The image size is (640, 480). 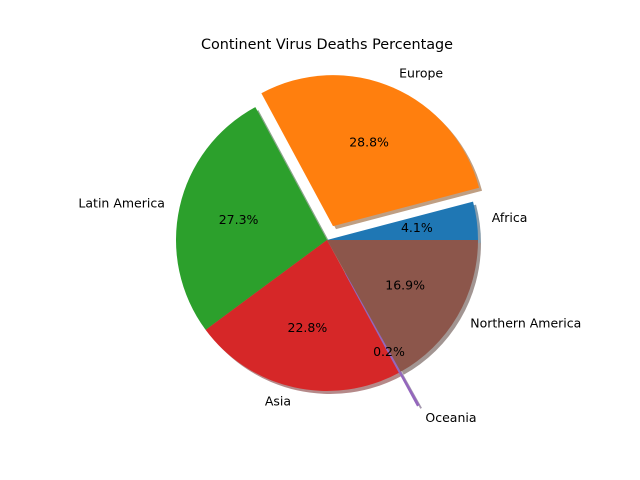 What do you see at coordinates (308, 327) in the screenshot?
I see `slice-percent-asia: 22.8%` at bounding box center [308, 327].